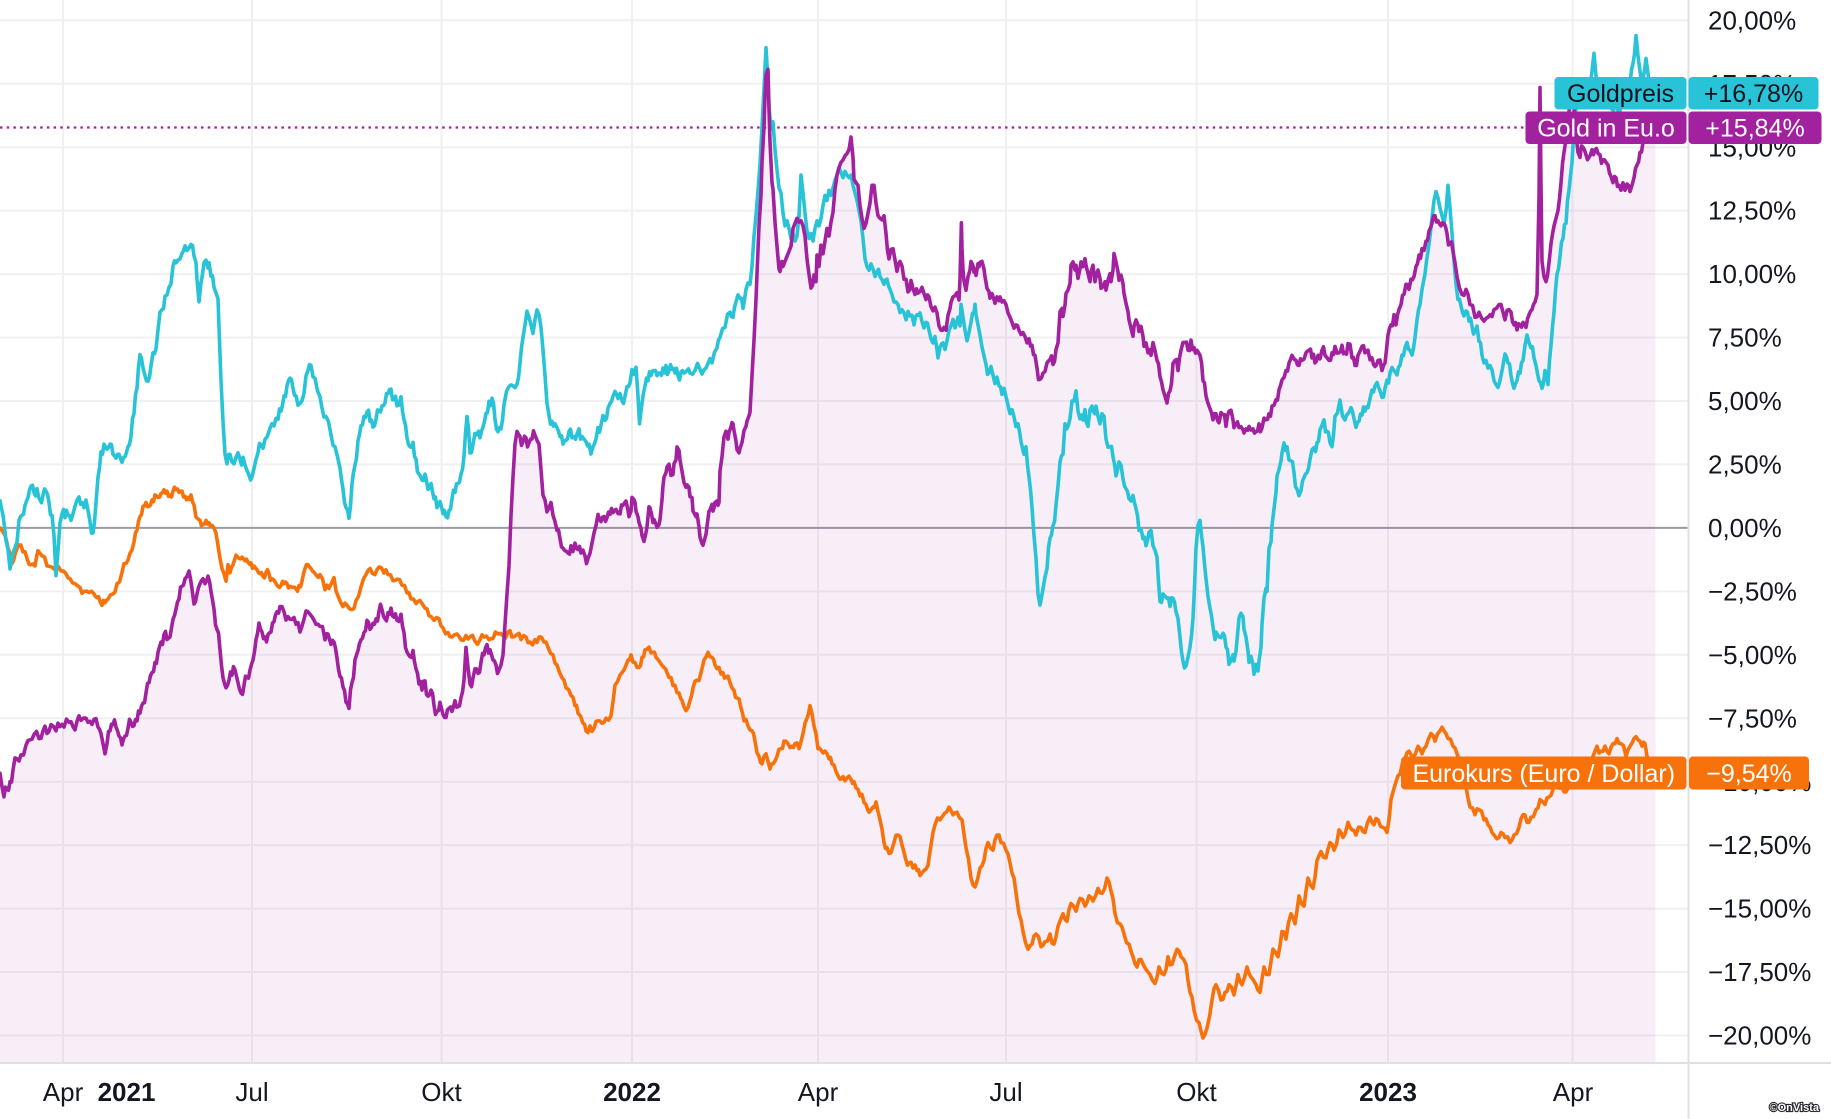  Describe the element at coordinates (1795, 1108) in the screenshot. I see `svg-text: ©OnVista` at that location.